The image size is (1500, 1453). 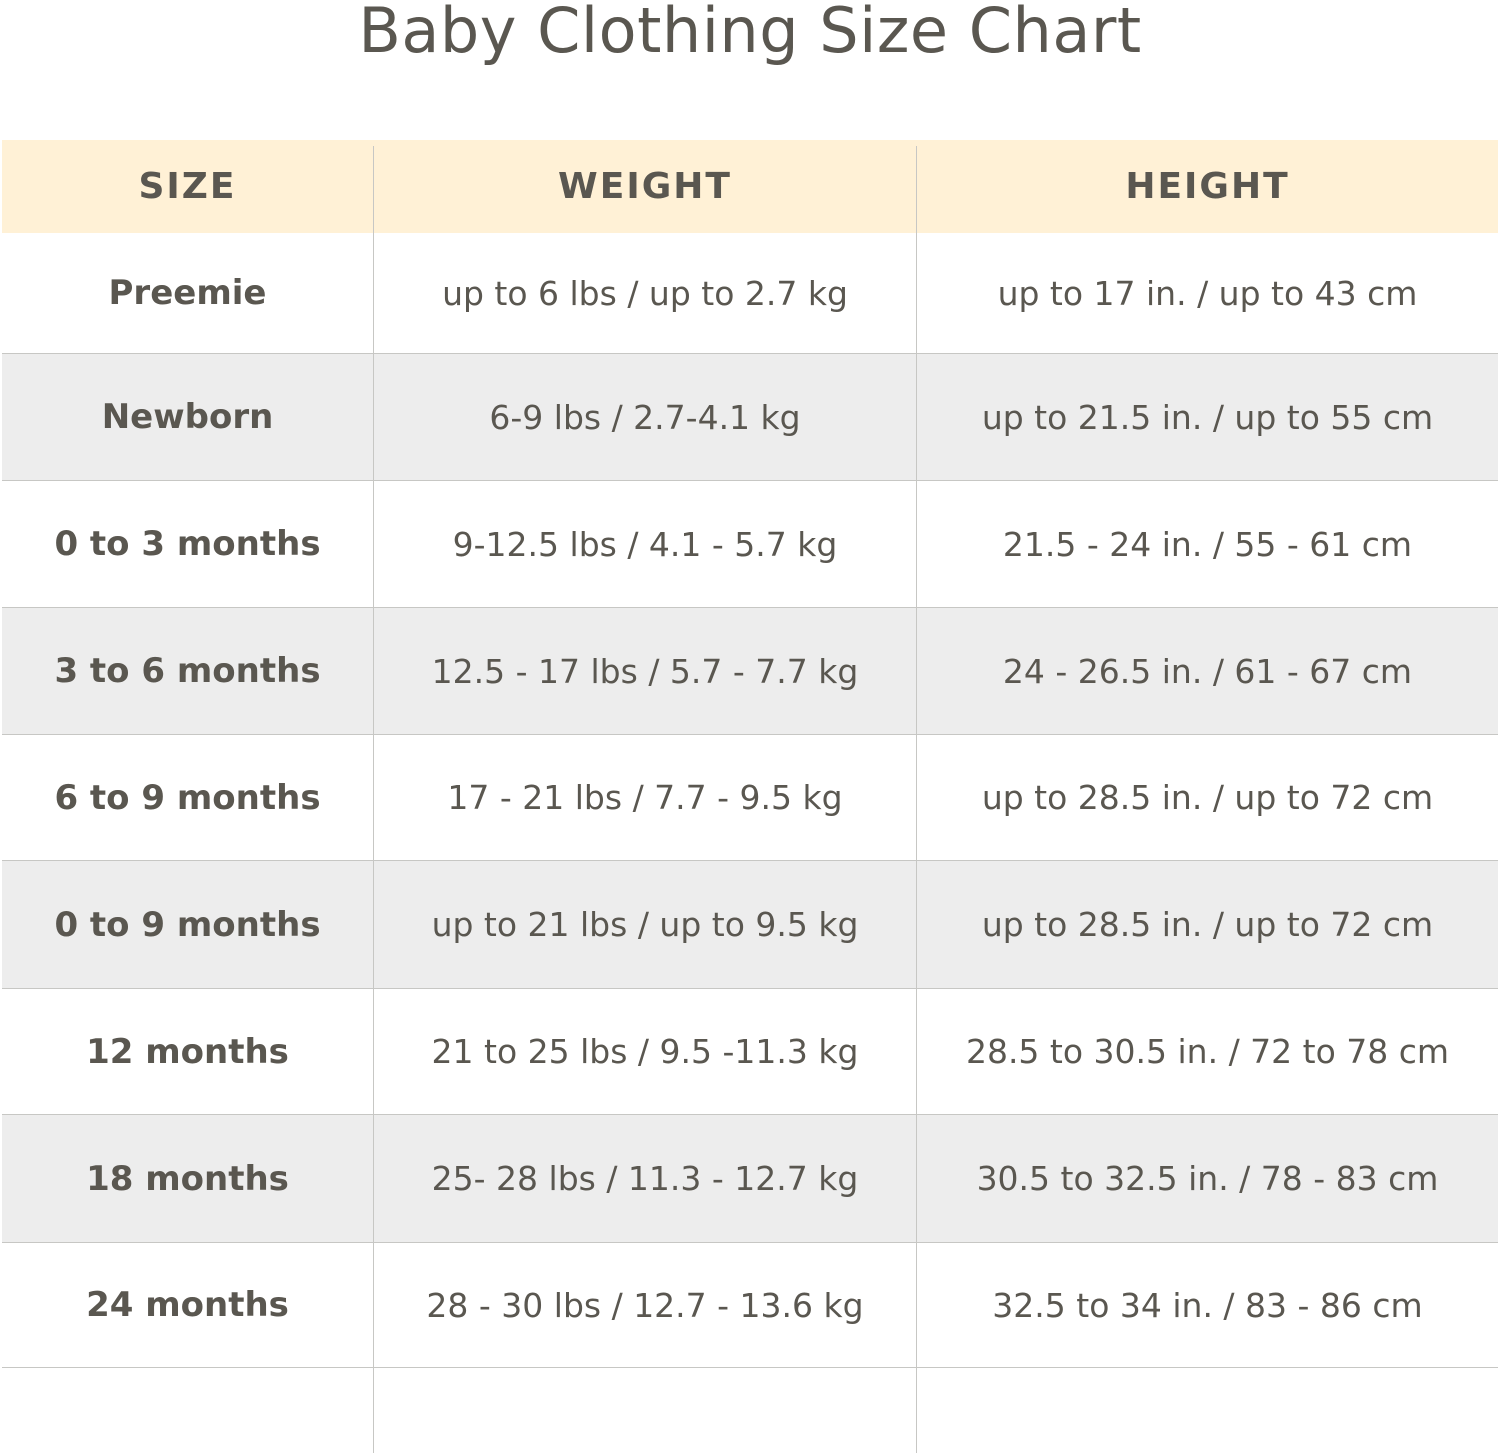 I want to click on size-cell: 0 to 9 months, so click(x=187, y=924).